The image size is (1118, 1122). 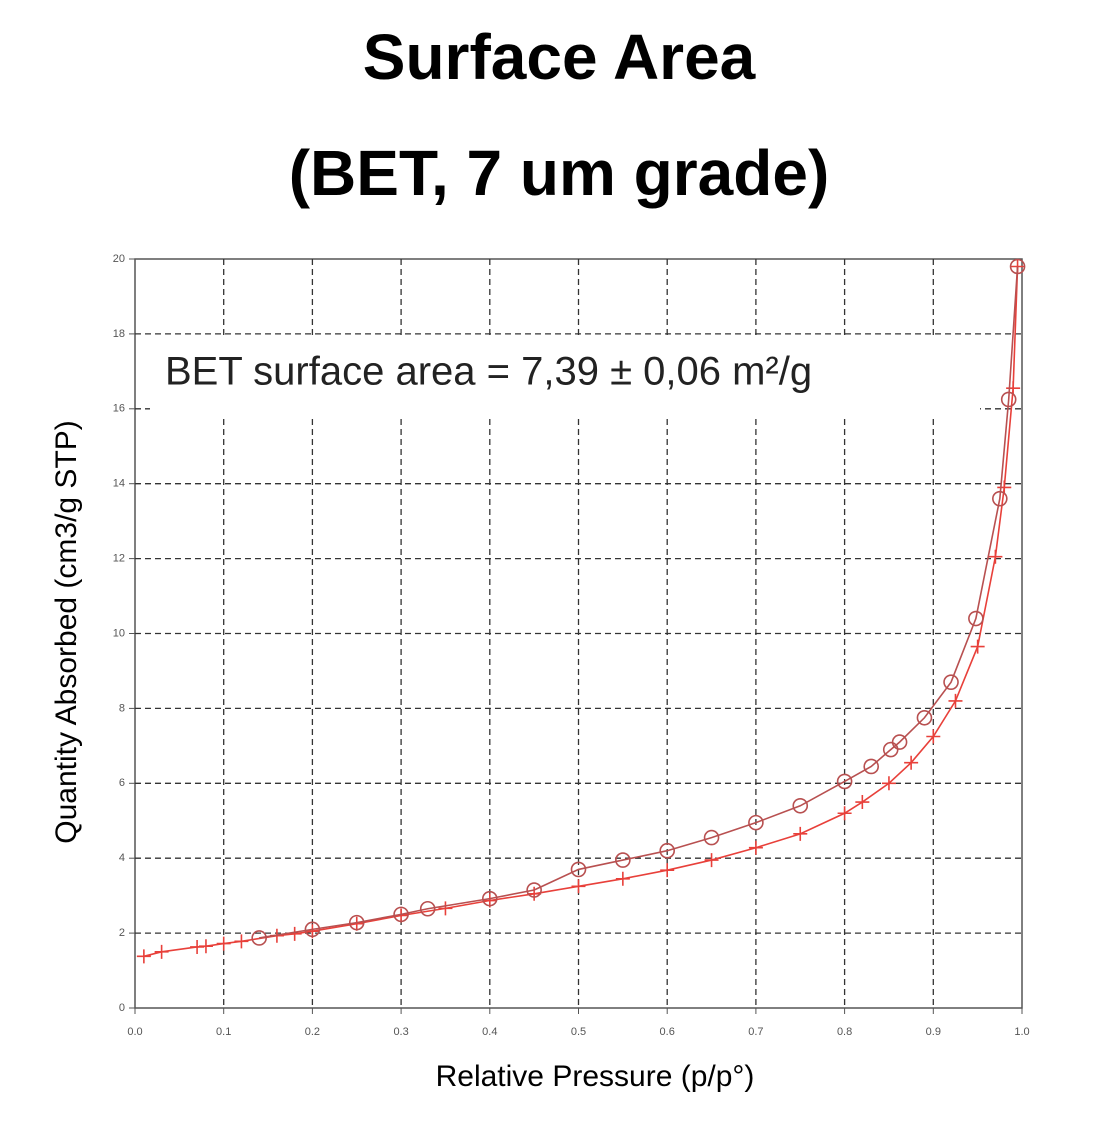 What do you see at coordinates (400, 1032) in the screenshot?
I see `x-tick-label: 0.3` at bounding box center [400, 1032].